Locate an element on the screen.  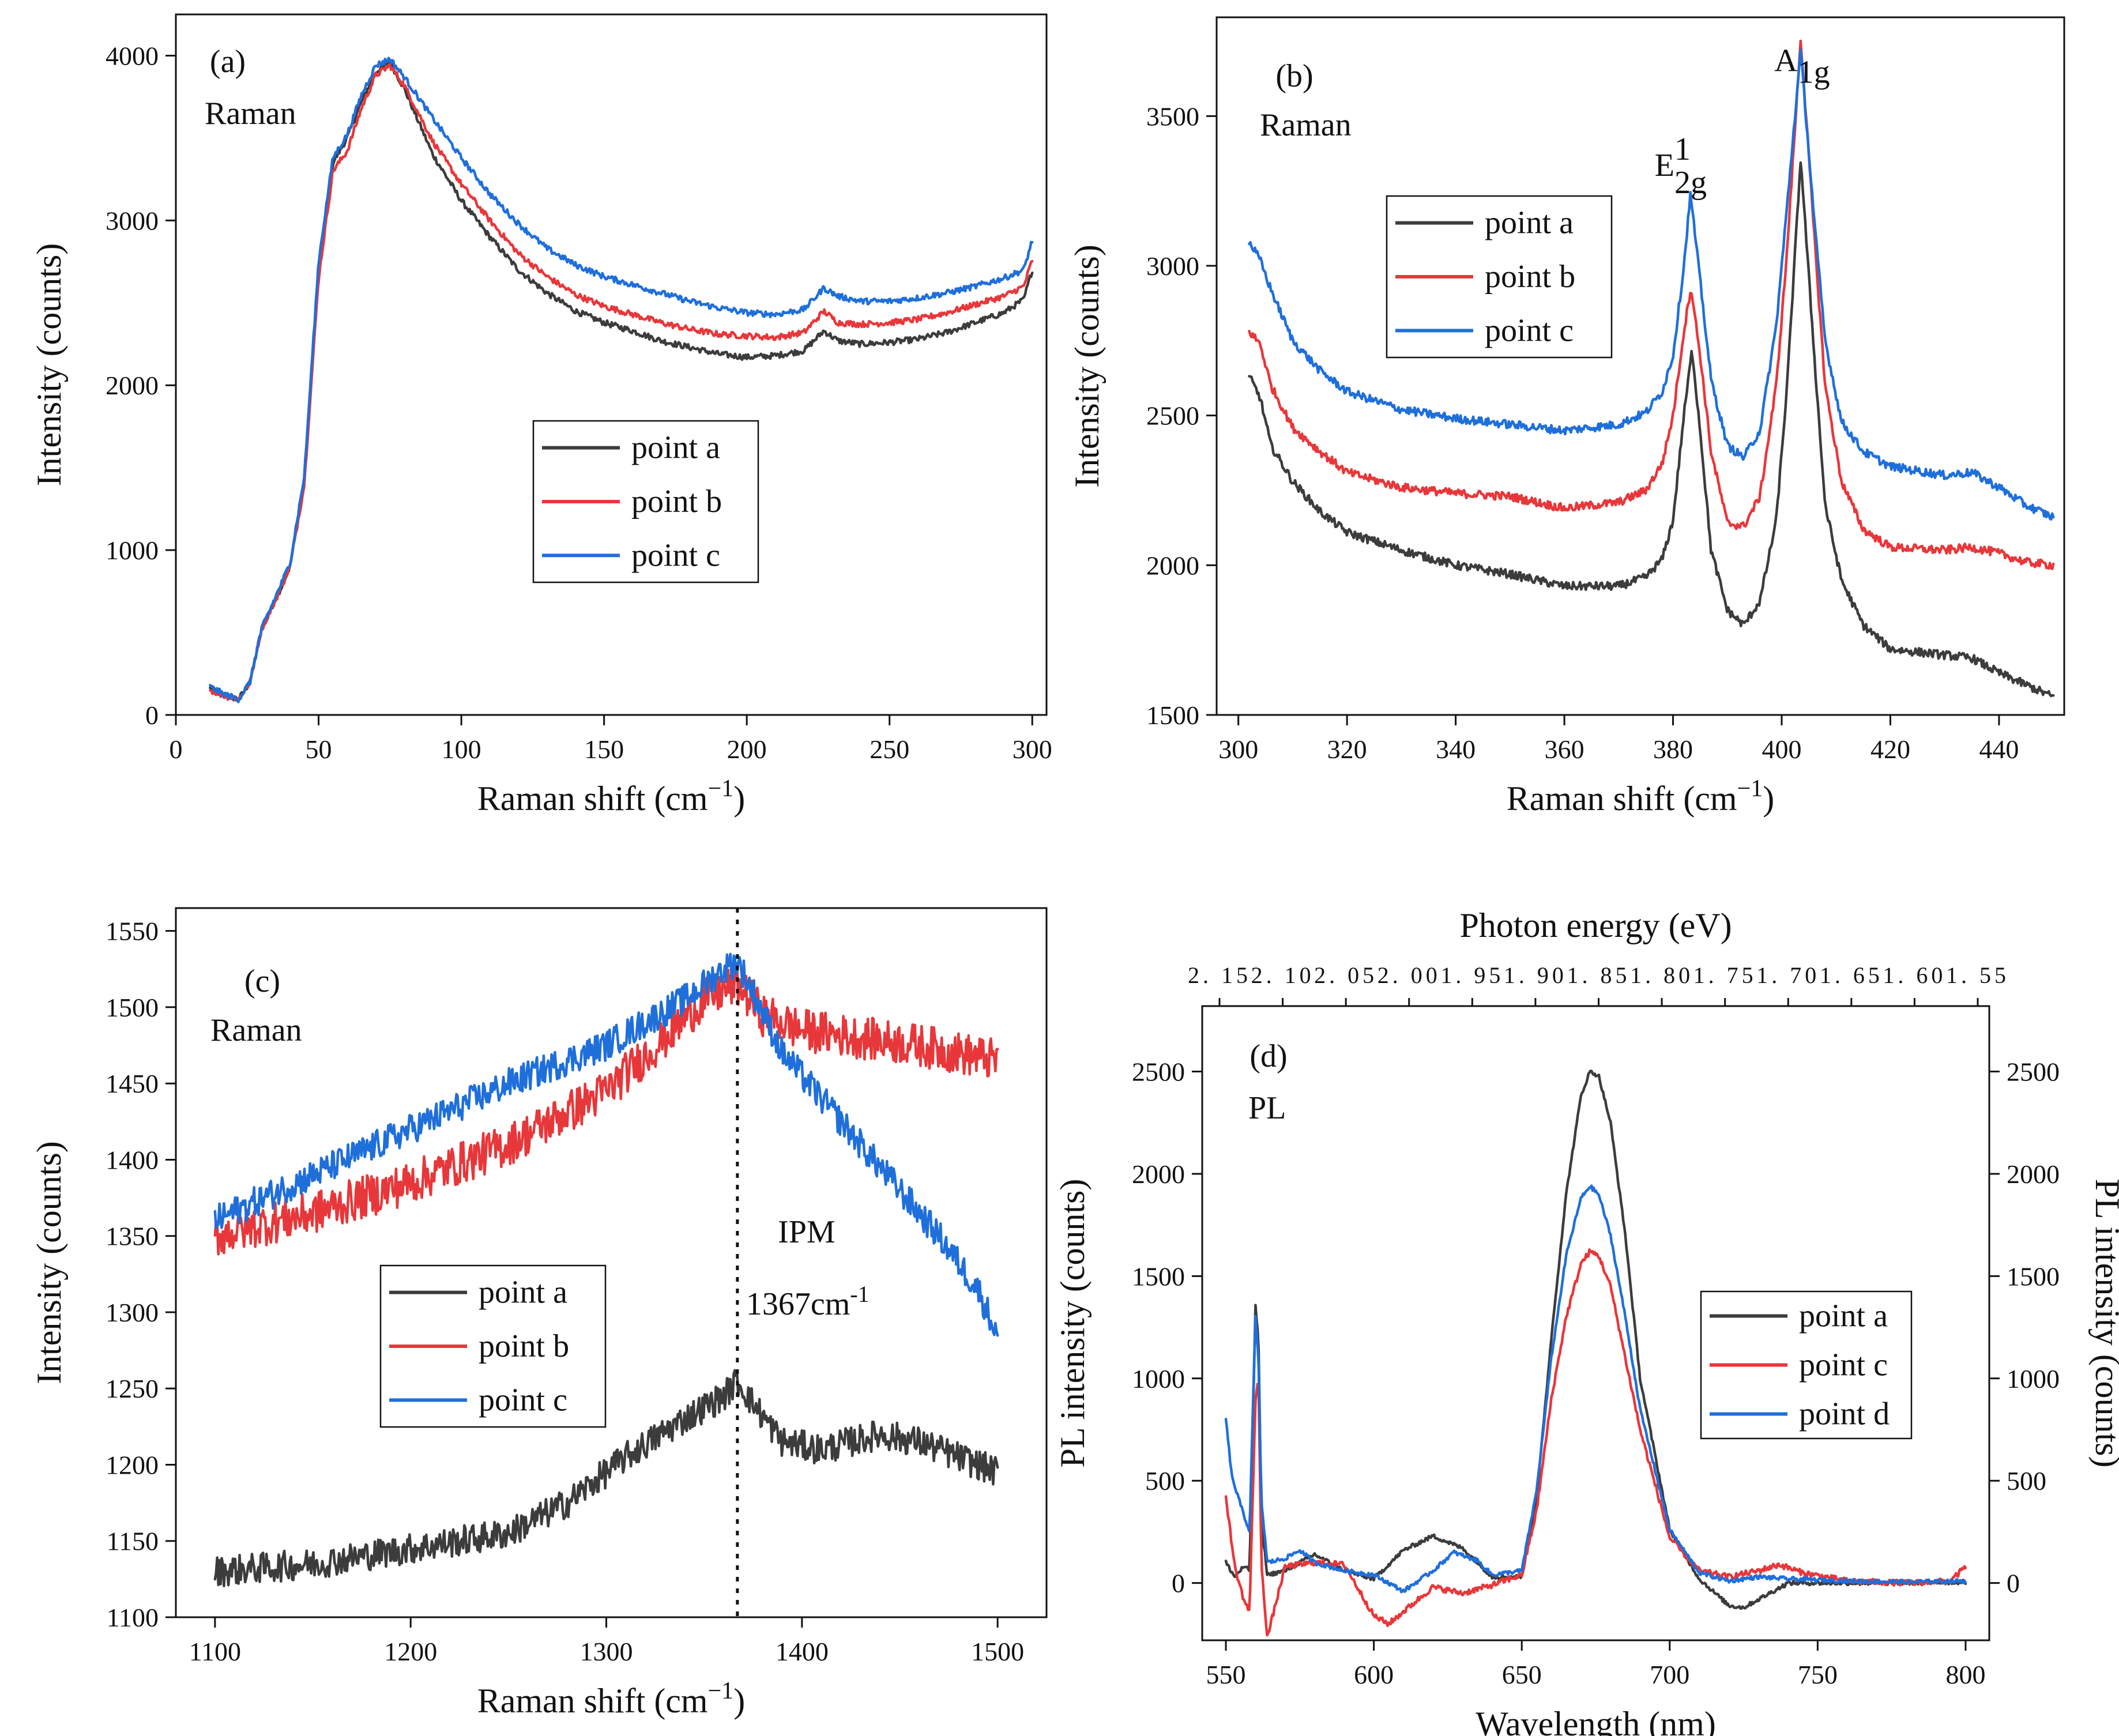
y-tick-label: 1150 is located at coordinates (133, 1541).